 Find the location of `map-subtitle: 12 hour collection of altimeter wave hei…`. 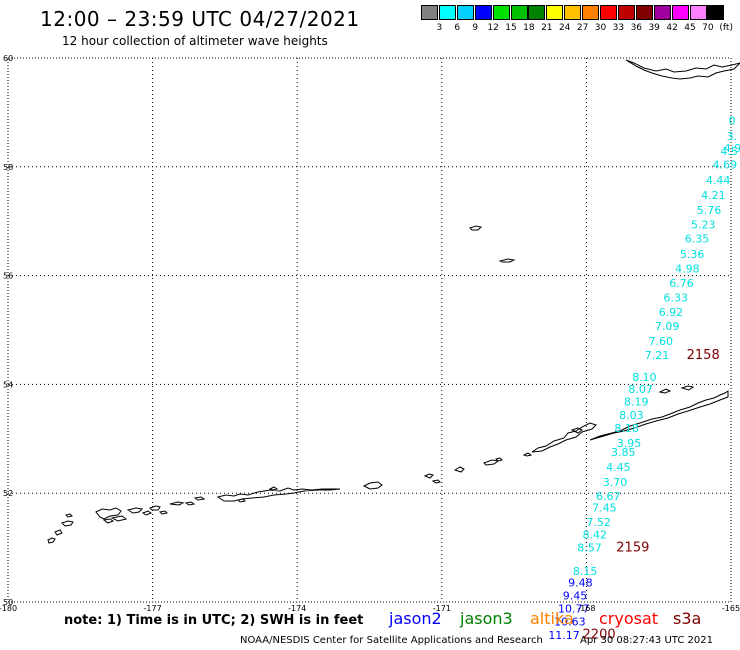

map-subtitle: 12 hour collection of altimeter wave hei… is located at coordinates (195, 41).